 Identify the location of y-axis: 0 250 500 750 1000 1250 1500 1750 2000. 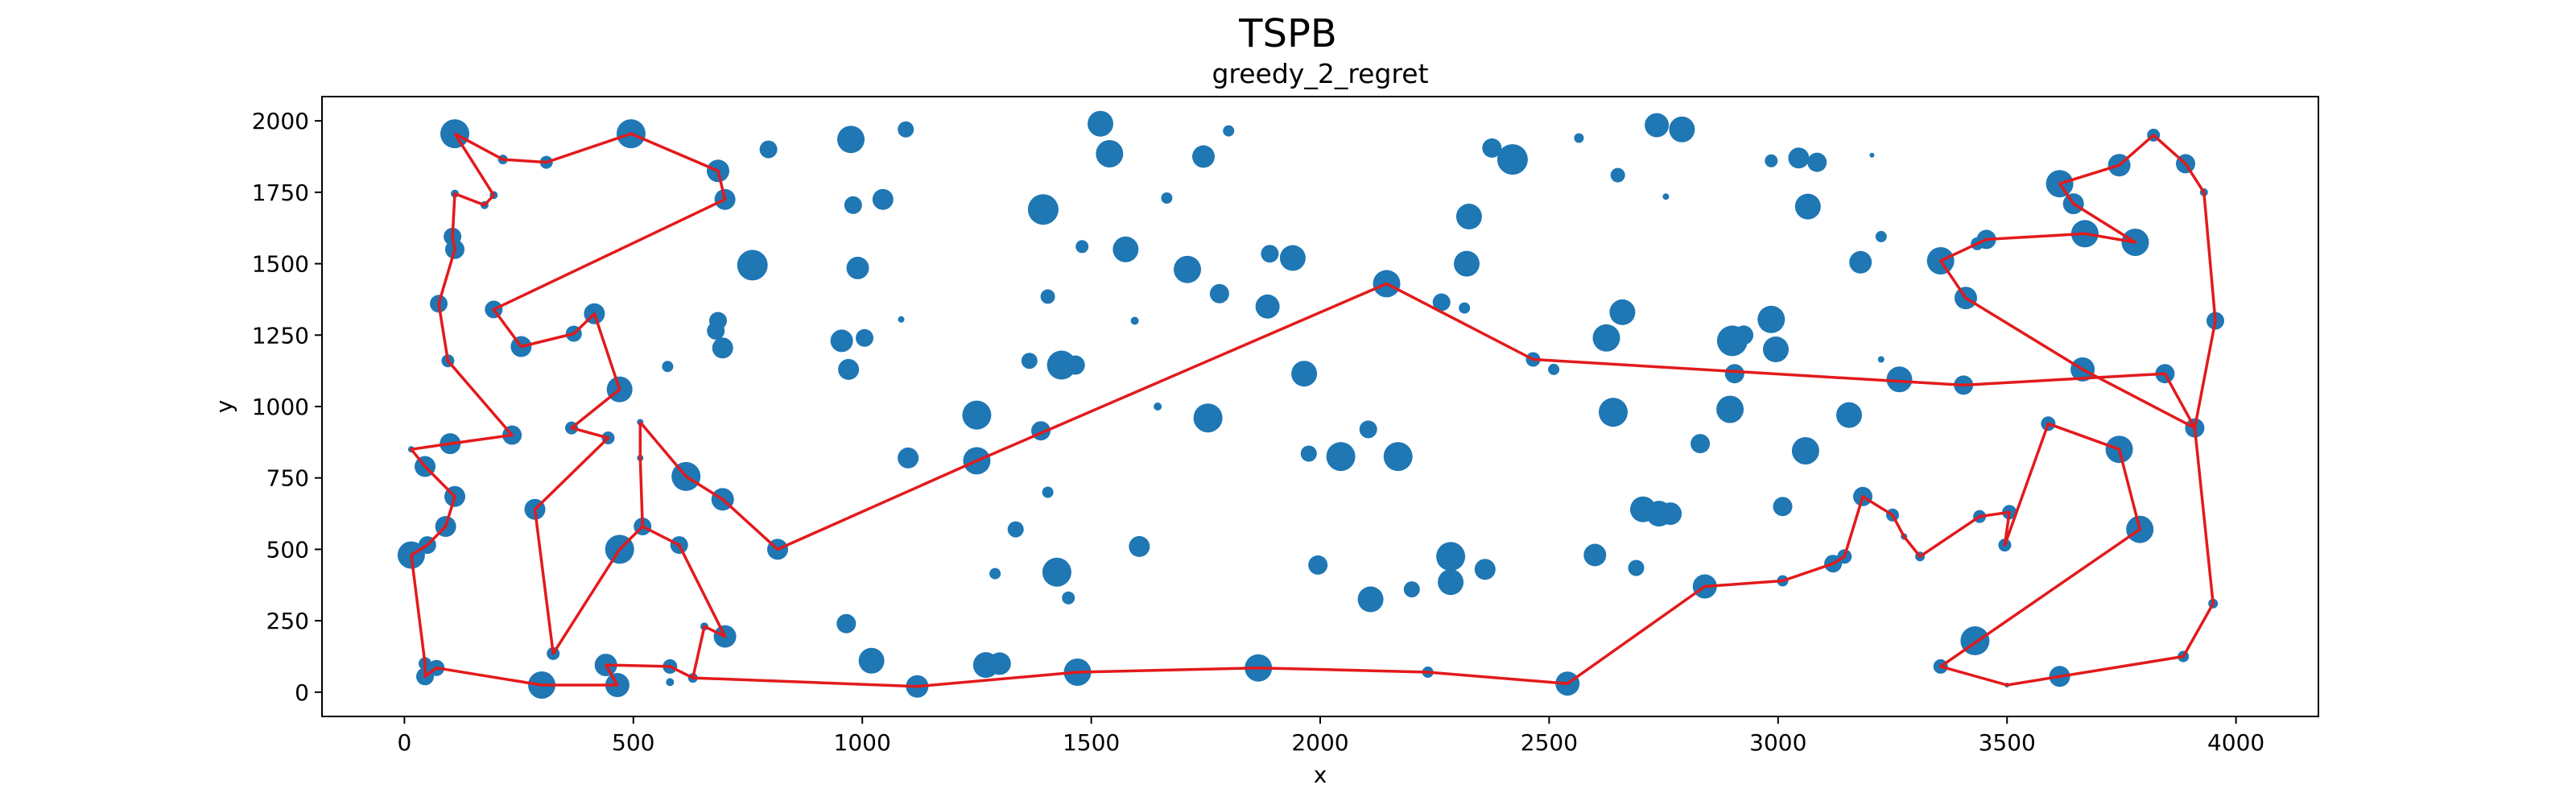
(287, 407).